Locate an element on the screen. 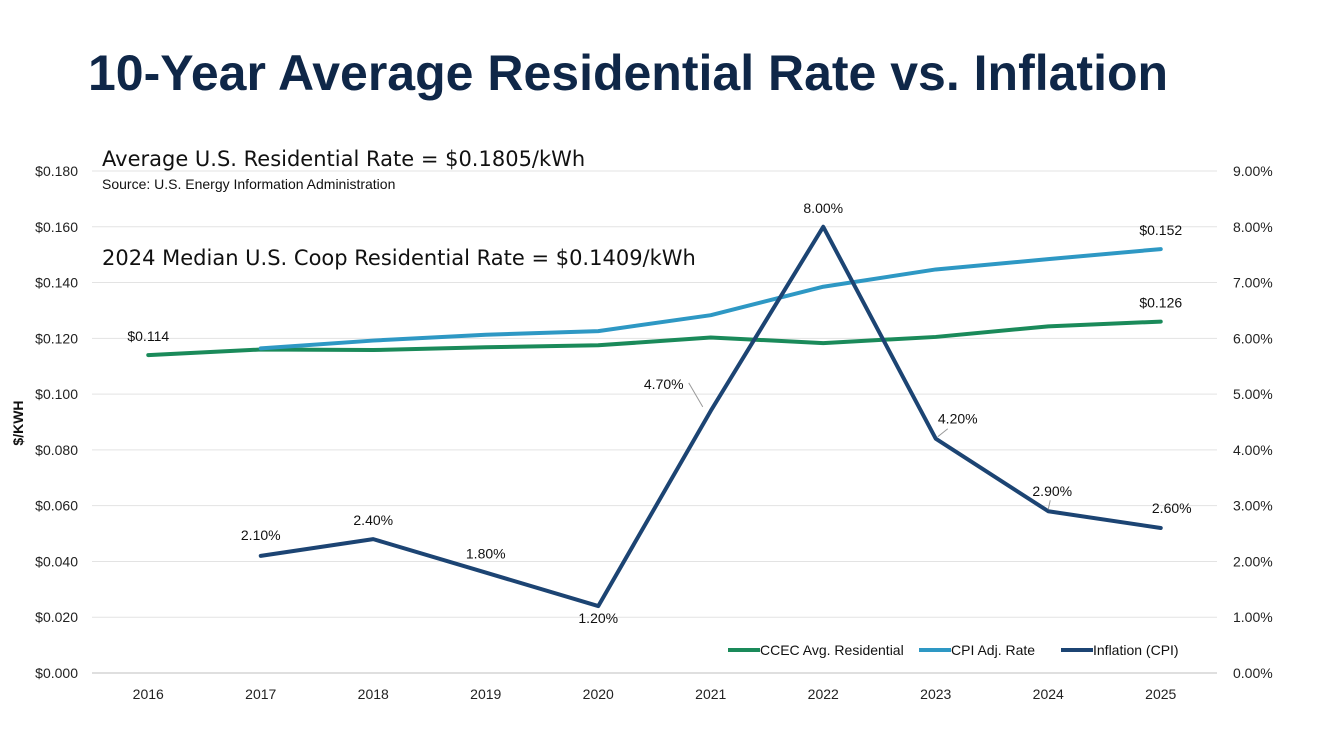  left-tick-label: $0.060 is located at coordinates (56, 506).